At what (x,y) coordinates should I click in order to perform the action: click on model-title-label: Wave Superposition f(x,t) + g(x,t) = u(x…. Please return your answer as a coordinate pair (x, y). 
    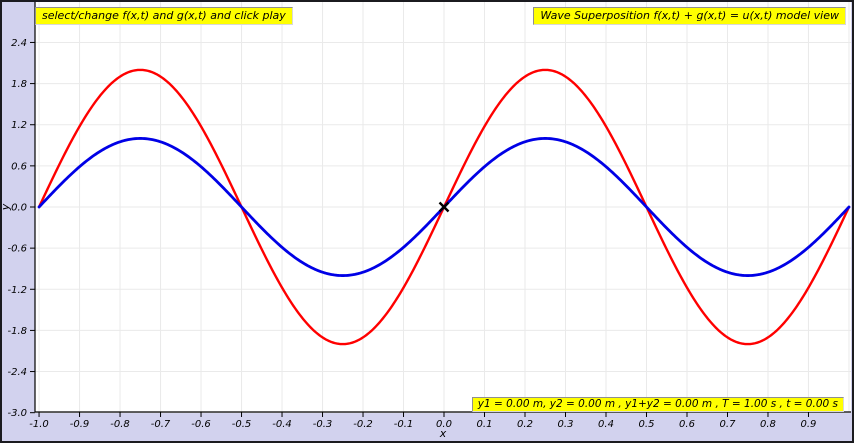
    Looking at the image, I should click on (689, 16).